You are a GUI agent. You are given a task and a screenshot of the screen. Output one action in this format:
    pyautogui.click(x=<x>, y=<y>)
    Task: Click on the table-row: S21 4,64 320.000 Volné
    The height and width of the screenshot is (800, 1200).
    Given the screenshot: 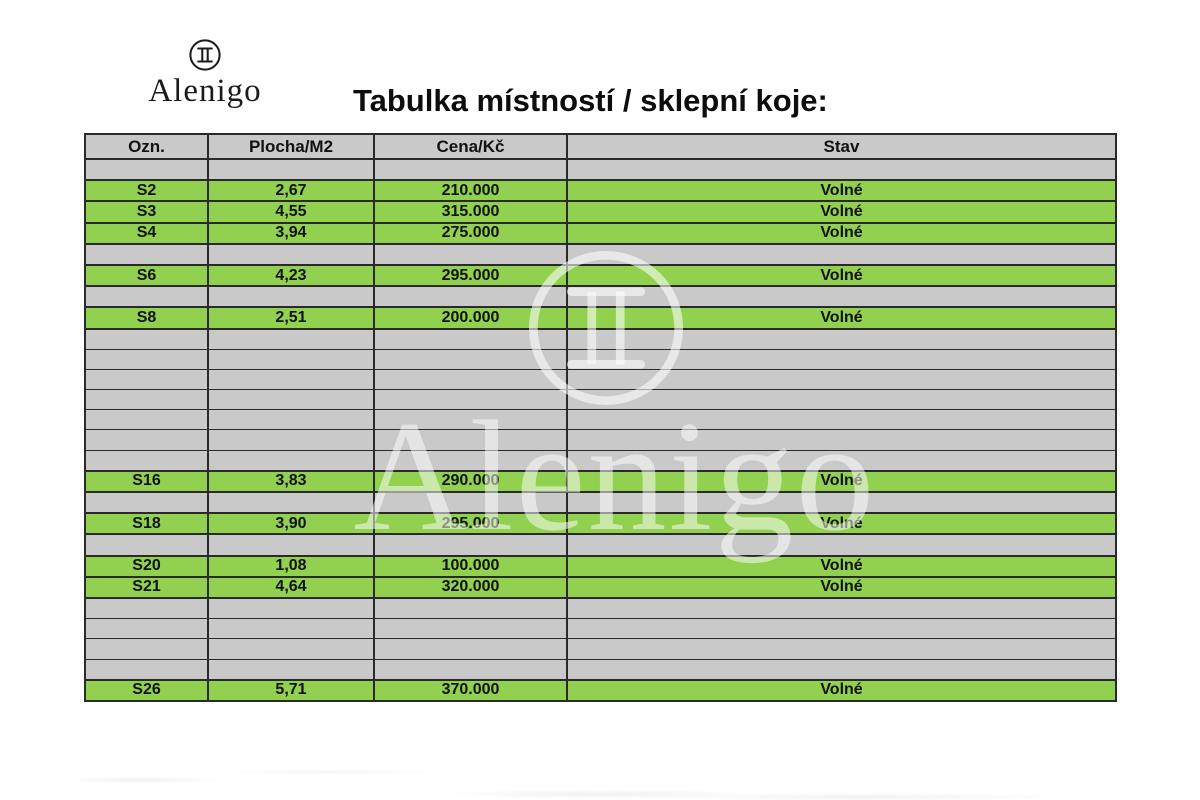 What is the action you would take?
    pyautogui.click(x=600, y=587)
    